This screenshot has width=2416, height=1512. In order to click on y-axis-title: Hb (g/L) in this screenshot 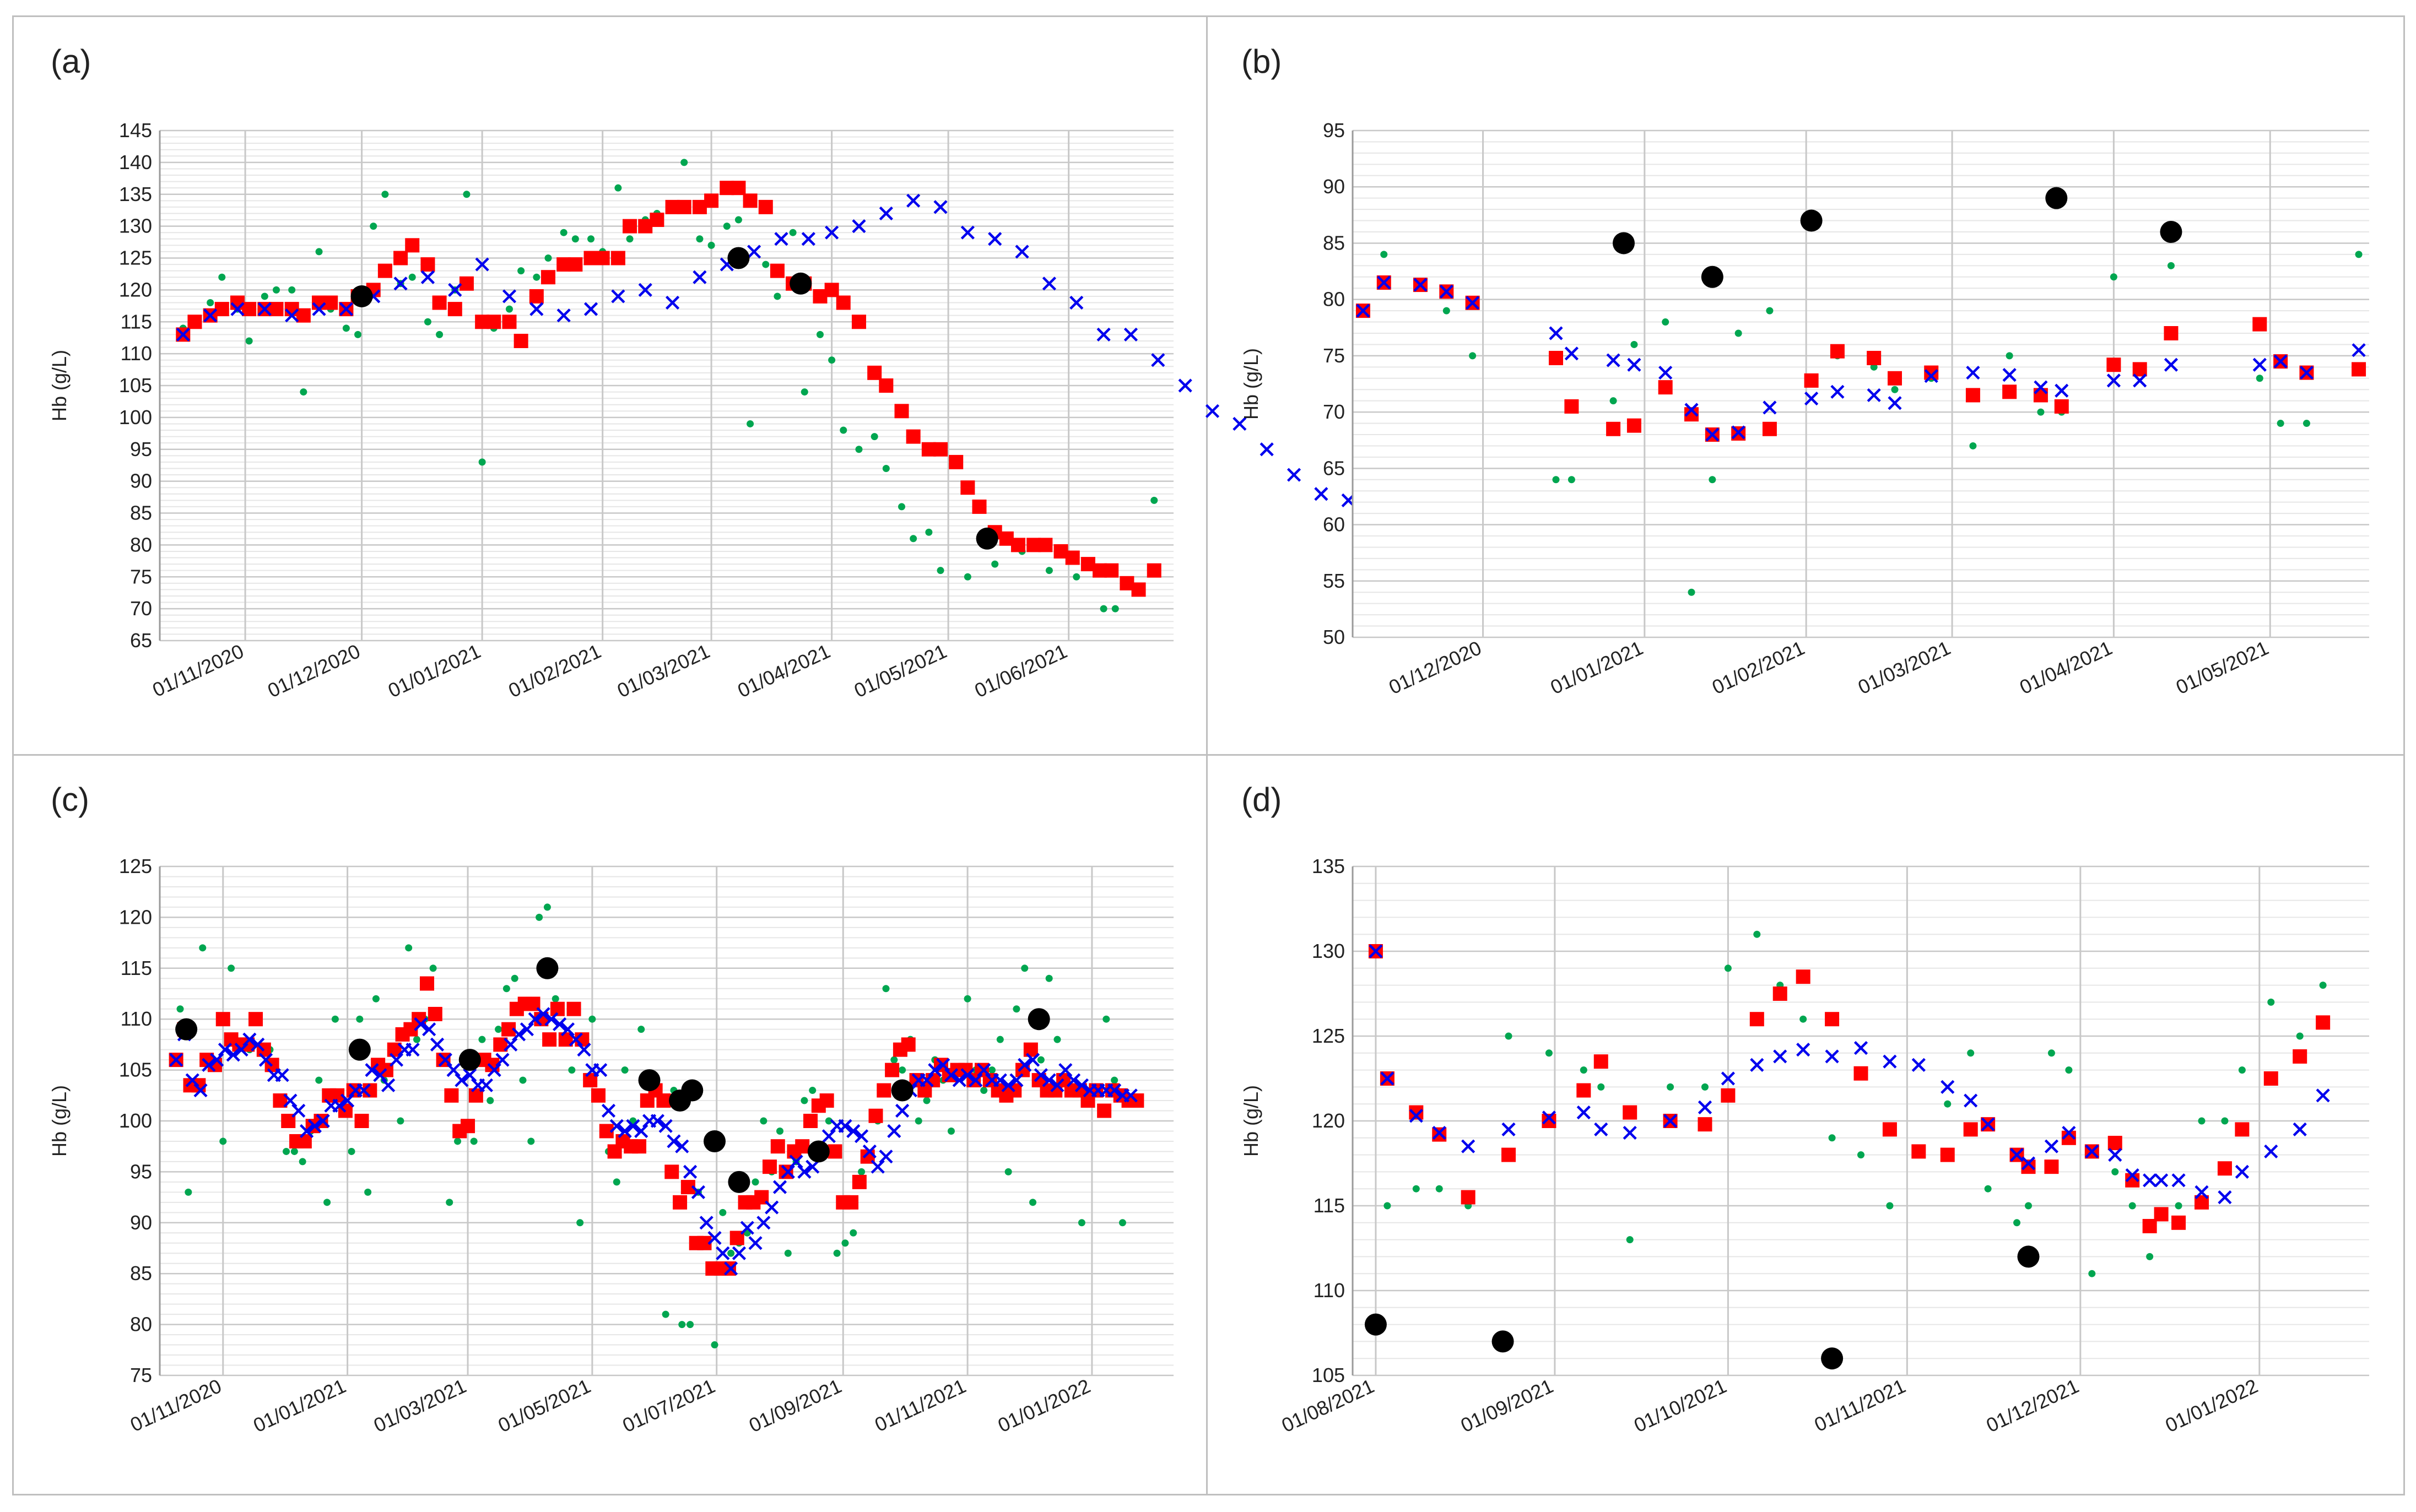, I will do `click(1251, 384)`.